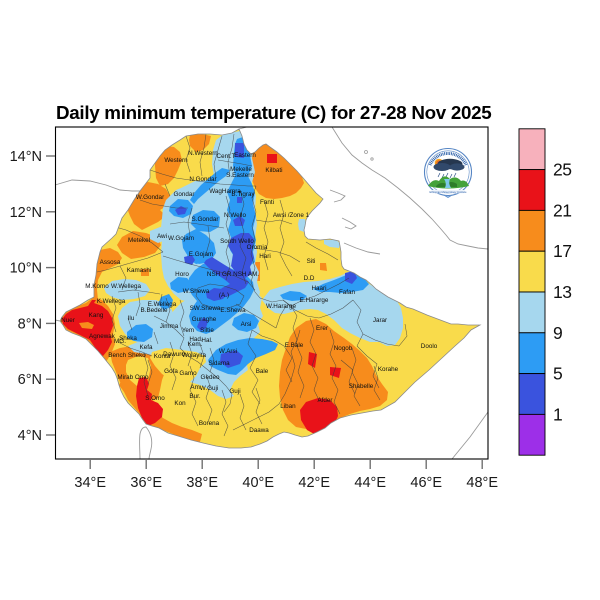 This screenshot has width=600, height=600. What do you see at coordinates (176, 160) in the screenshot?
I see `svg-text: Western` at bounding box center [176, 160].